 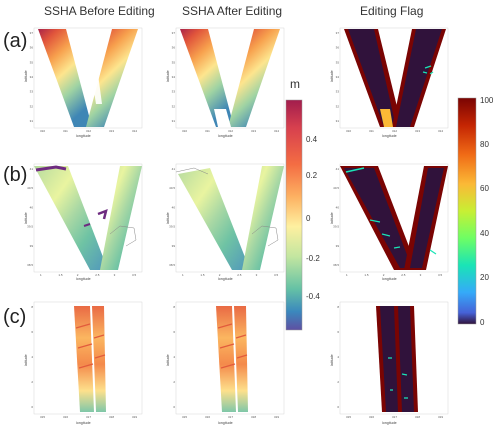 I want to click on row-label-c: (c), so click(x=15, y=317).